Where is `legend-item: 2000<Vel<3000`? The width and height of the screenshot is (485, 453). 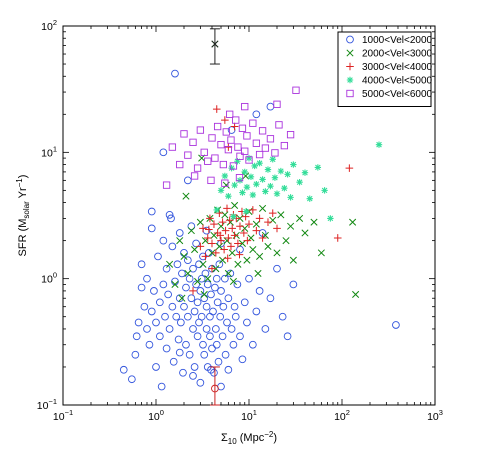
legend-item: 2000<Vel<3000 is located at coordinates (389, 54).